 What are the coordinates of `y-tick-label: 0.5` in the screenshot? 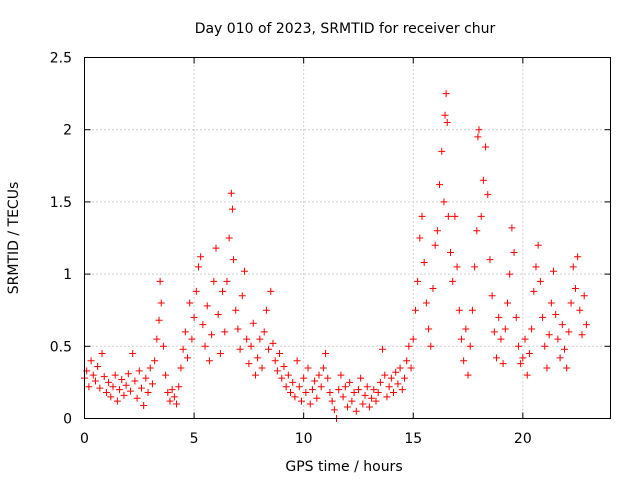 It's located at (61, 347).